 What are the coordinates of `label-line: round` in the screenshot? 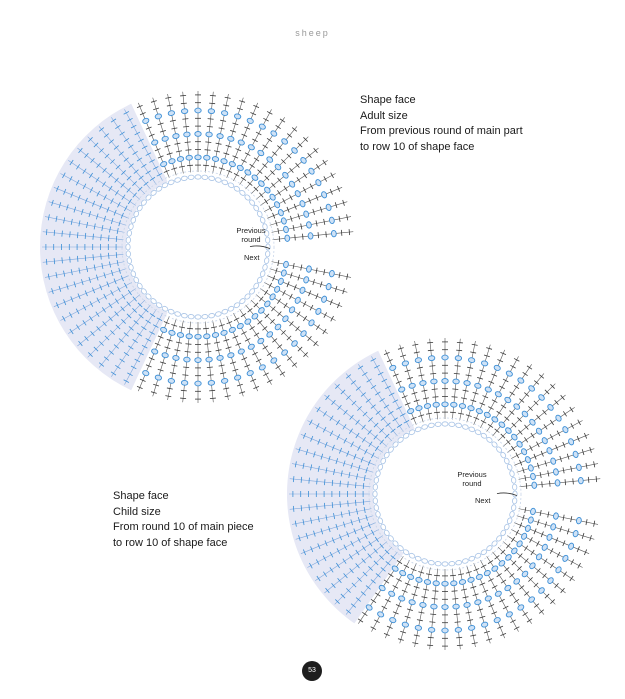 It's located at (251, 239).